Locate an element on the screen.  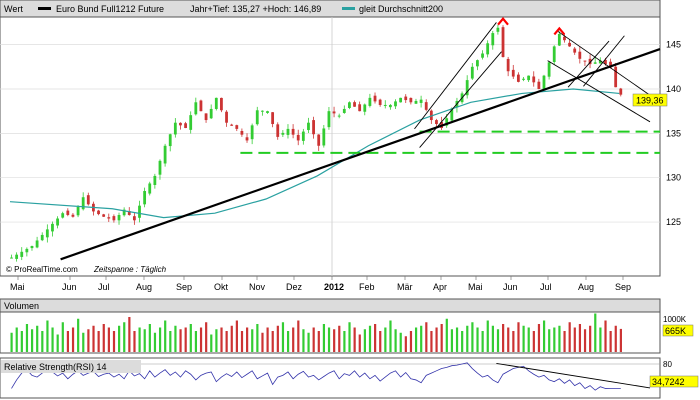
series-title: Euro Bund Full1212 Future is located at coordinates (110, 9).